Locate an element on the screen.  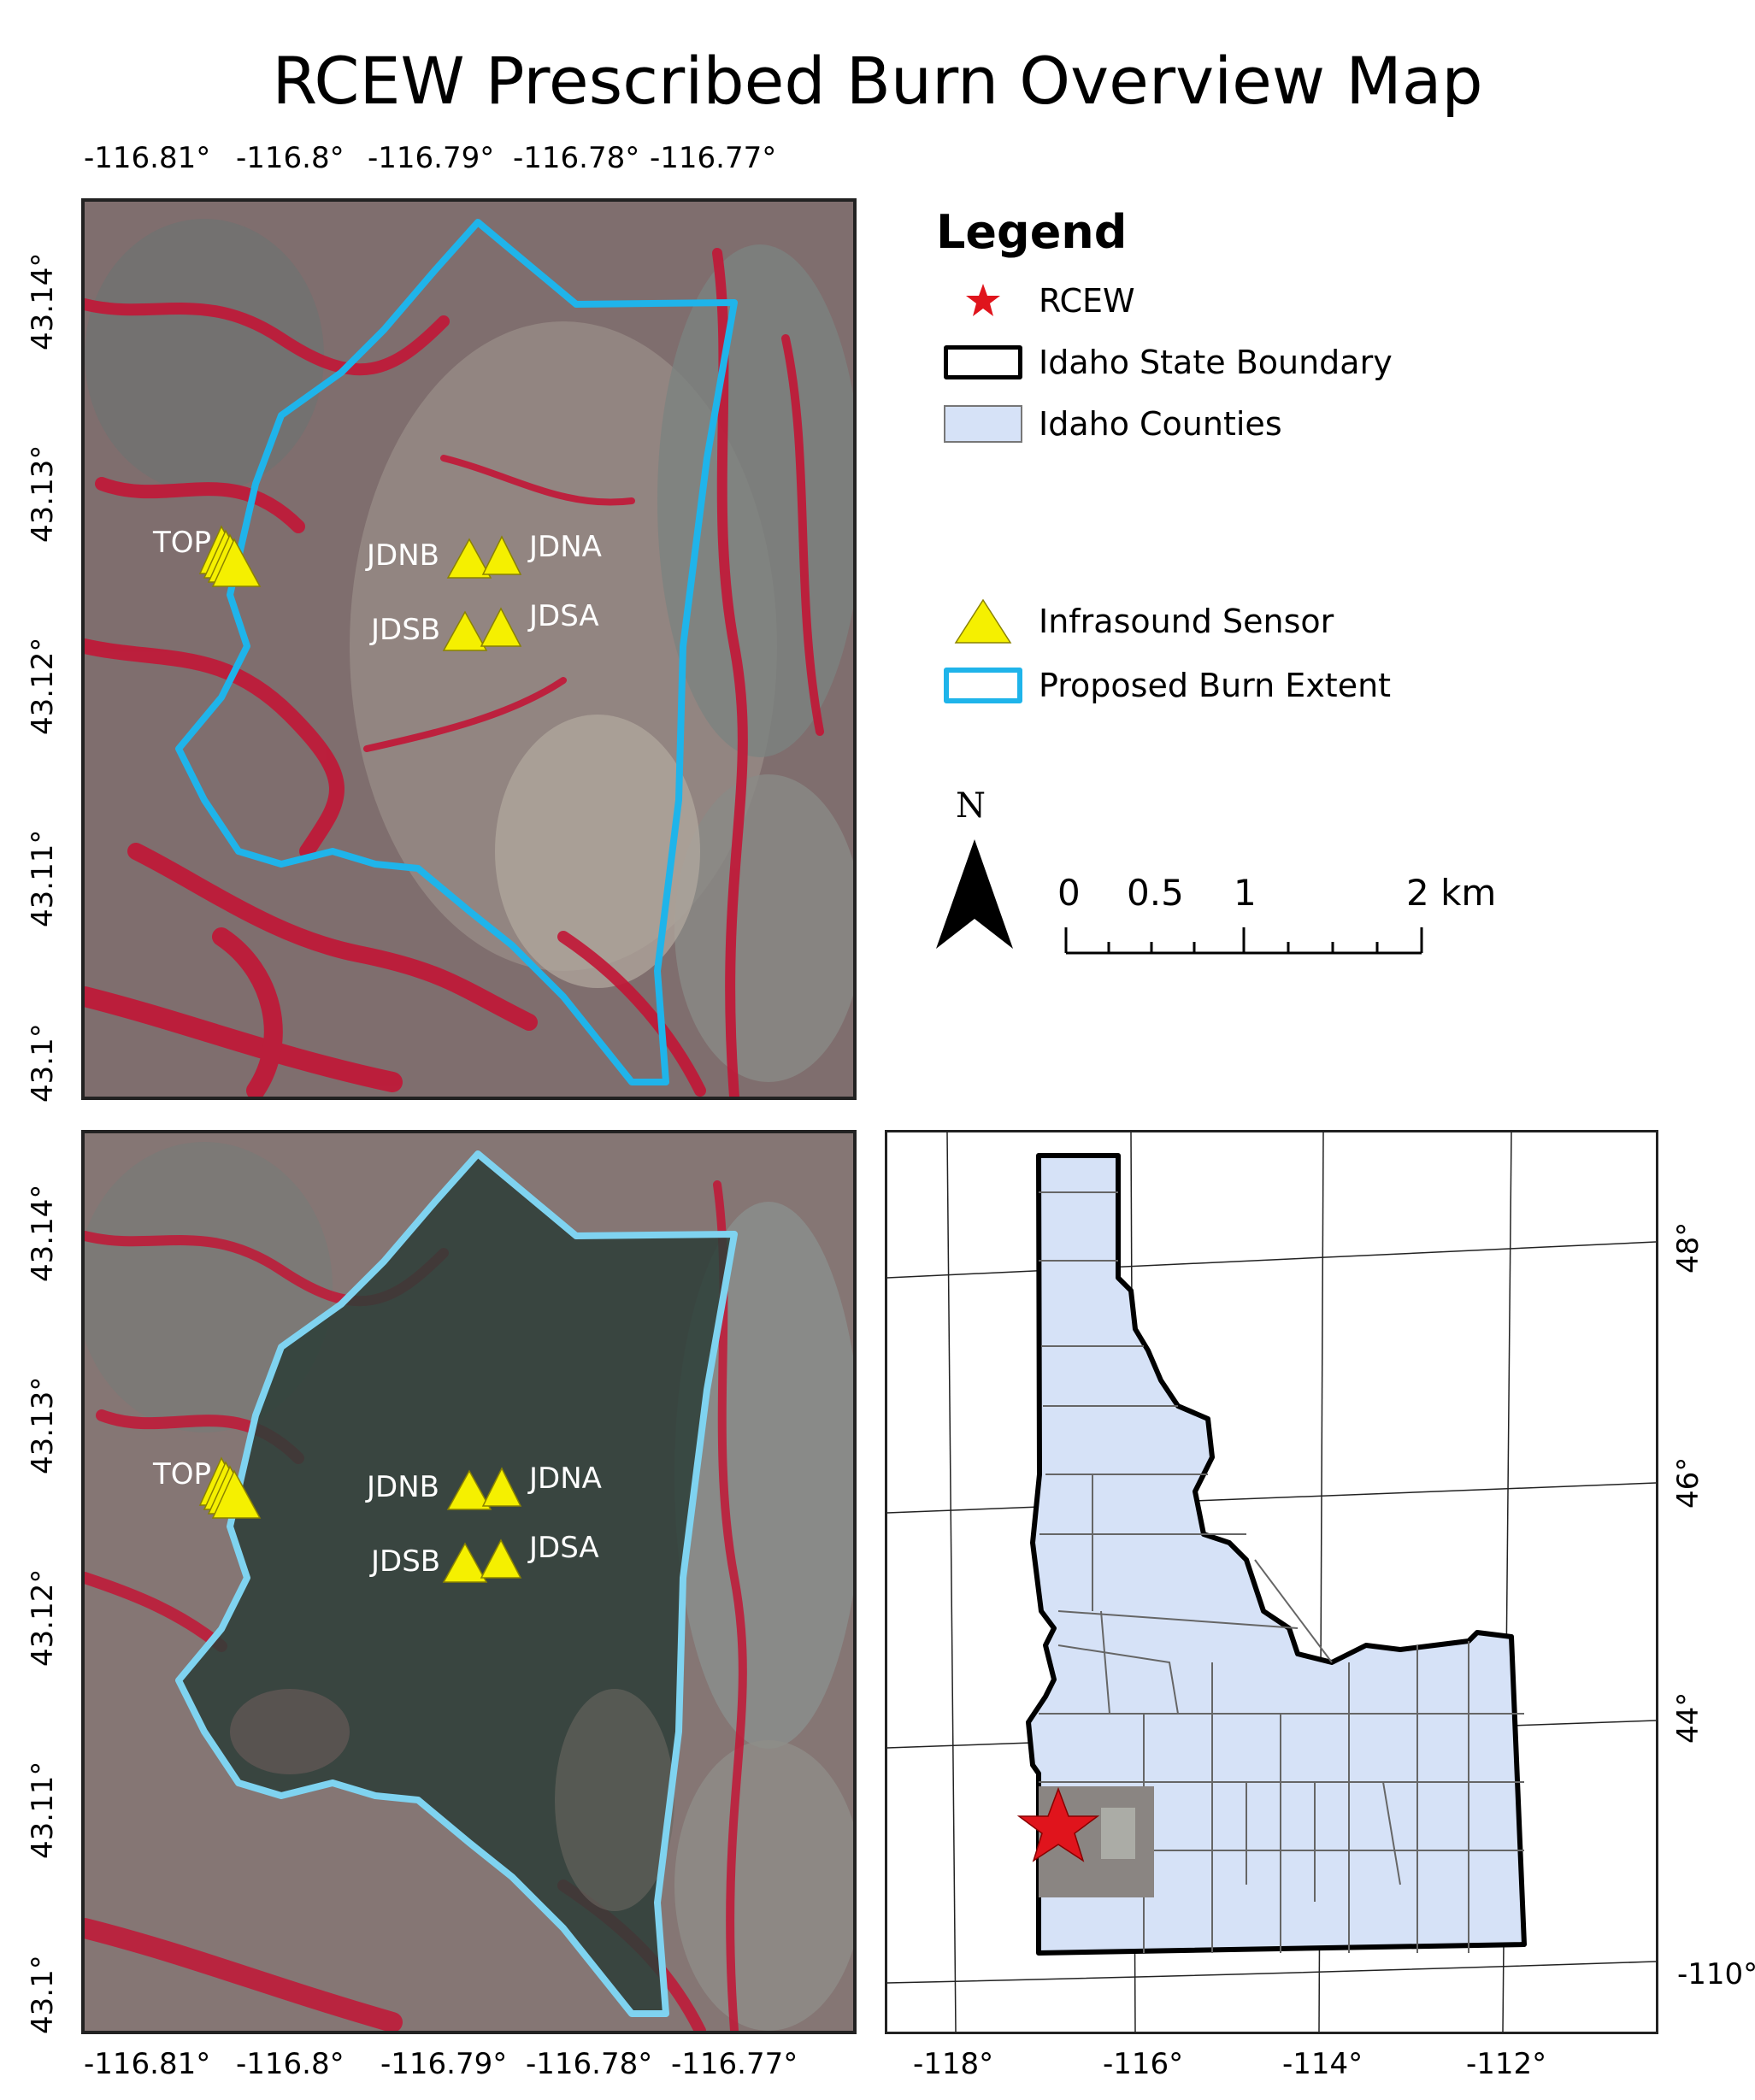
black-outline-box is located at coordinates (983, 362).